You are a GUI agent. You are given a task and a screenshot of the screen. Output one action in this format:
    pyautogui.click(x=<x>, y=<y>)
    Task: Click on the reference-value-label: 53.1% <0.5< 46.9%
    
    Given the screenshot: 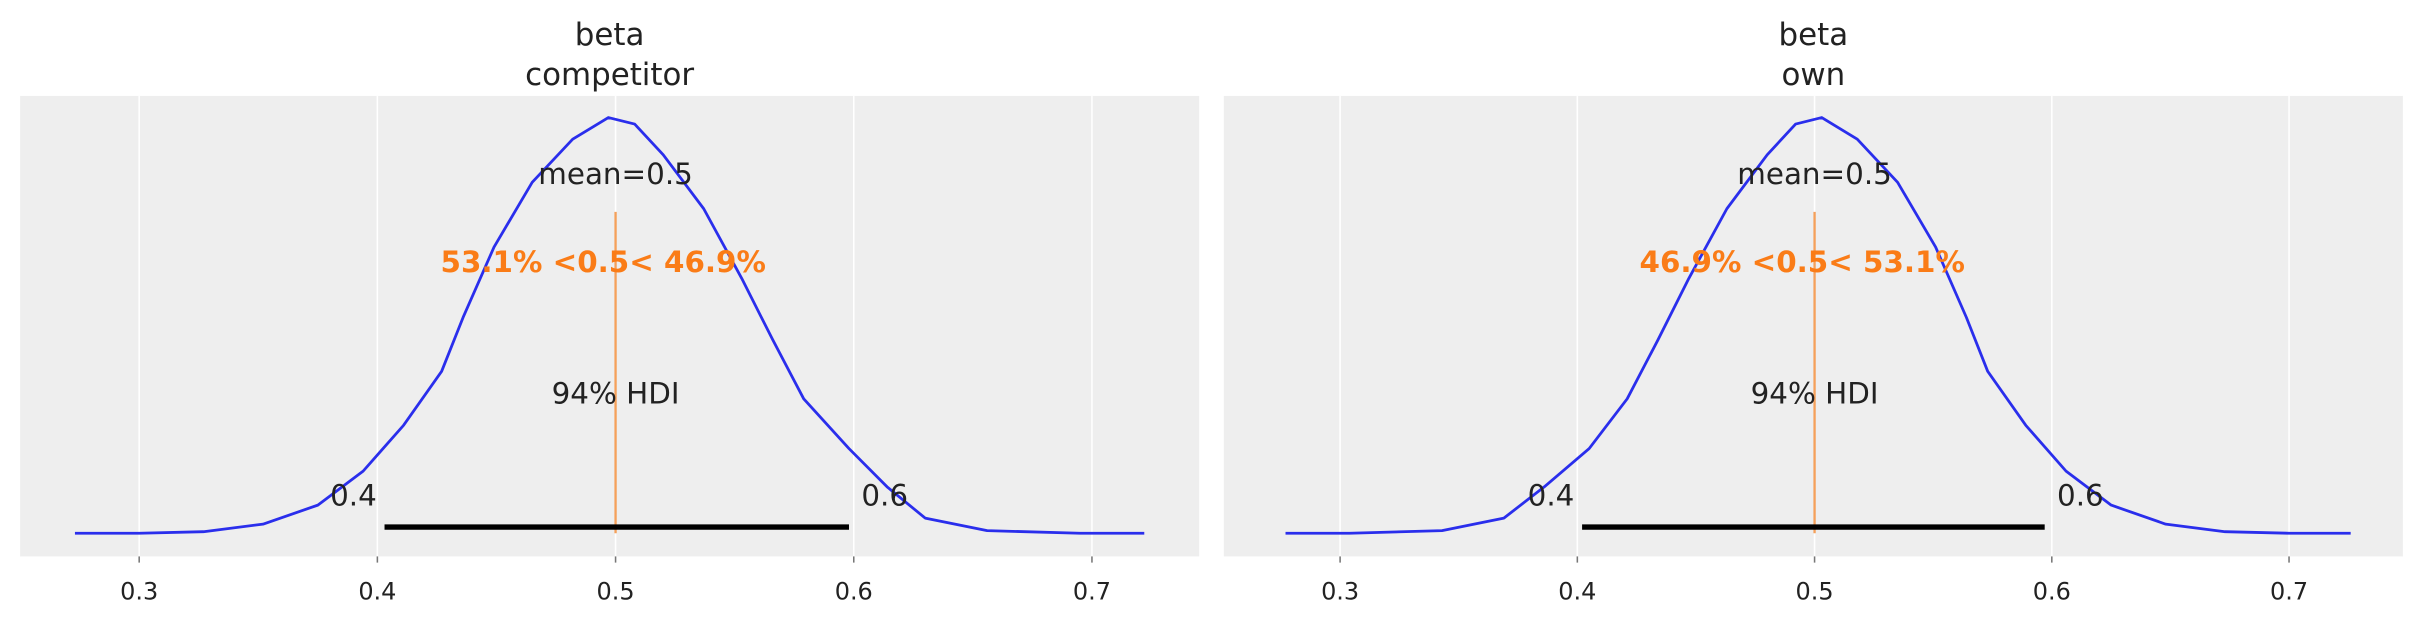 What is the action you would take?
    pyautogui.click(x=603, y=262)
    